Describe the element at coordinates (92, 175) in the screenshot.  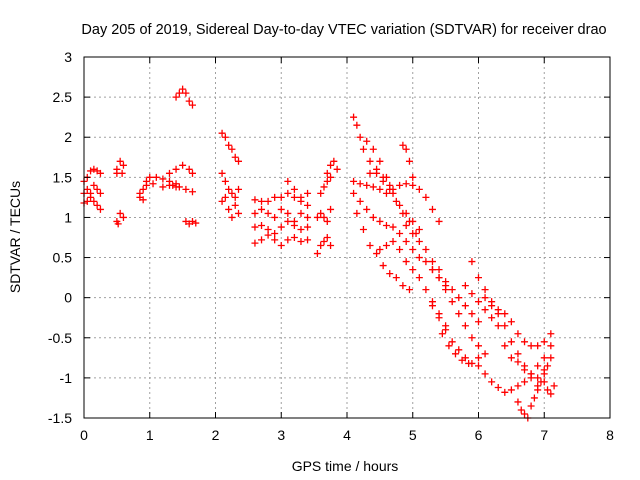
I see `series-early-a` at that location.